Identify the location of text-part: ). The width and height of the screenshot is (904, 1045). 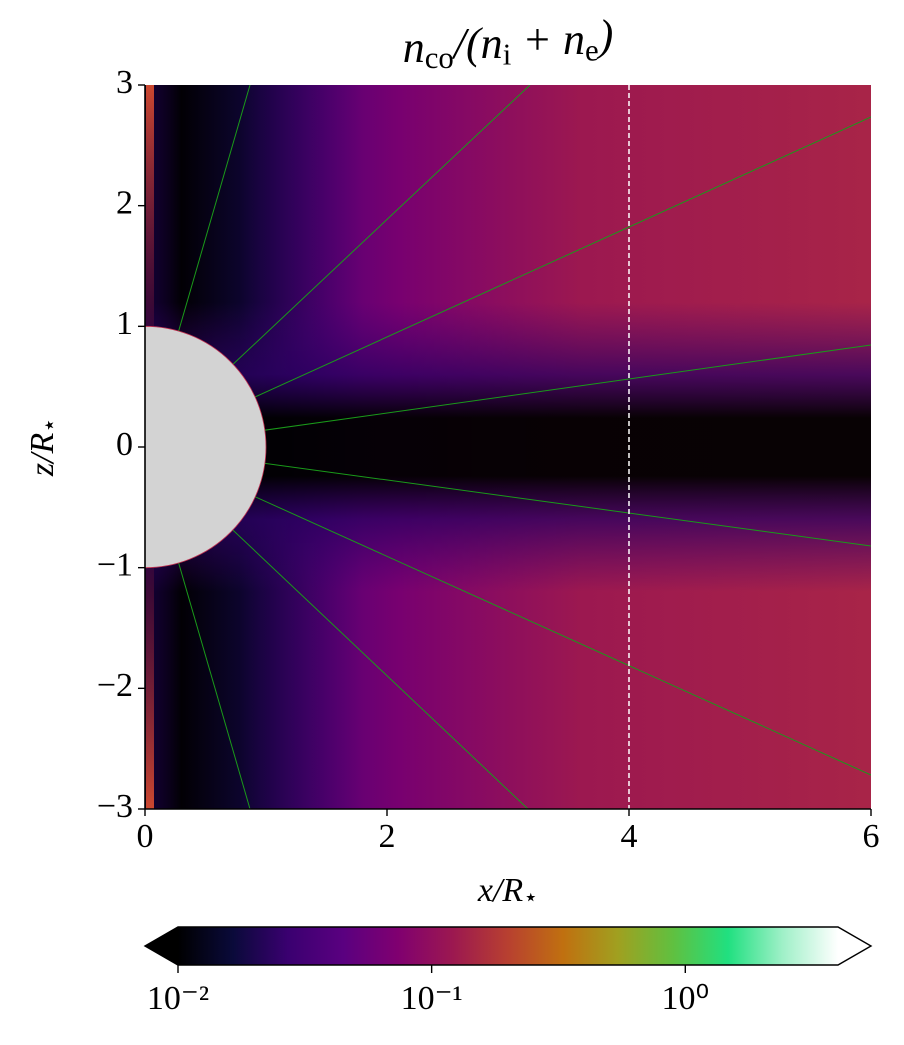
(605, 35).